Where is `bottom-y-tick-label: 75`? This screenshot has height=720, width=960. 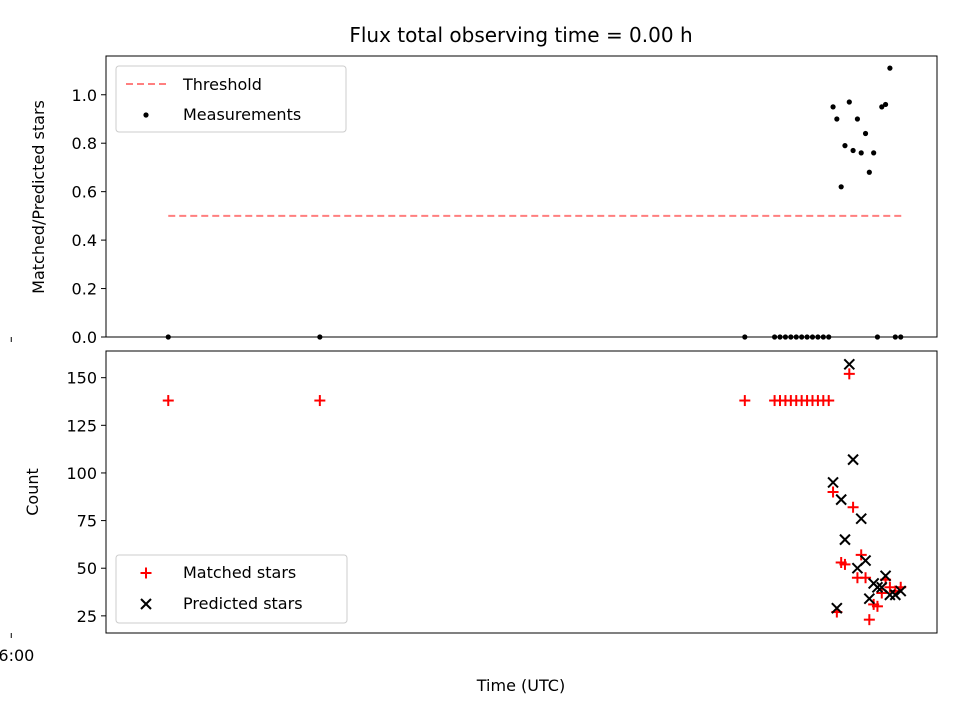
bottom-y-tick-label: 75 is located at coordinates (87, 521).